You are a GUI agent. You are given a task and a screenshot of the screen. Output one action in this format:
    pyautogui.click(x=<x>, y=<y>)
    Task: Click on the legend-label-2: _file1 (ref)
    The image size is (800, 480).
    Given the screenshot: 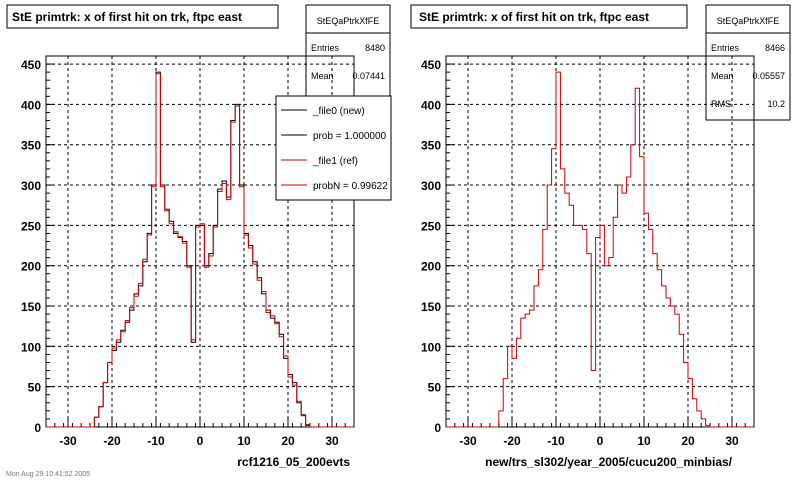 What is the action you would take?
    pyautogui.click(x=335, y=161)
    